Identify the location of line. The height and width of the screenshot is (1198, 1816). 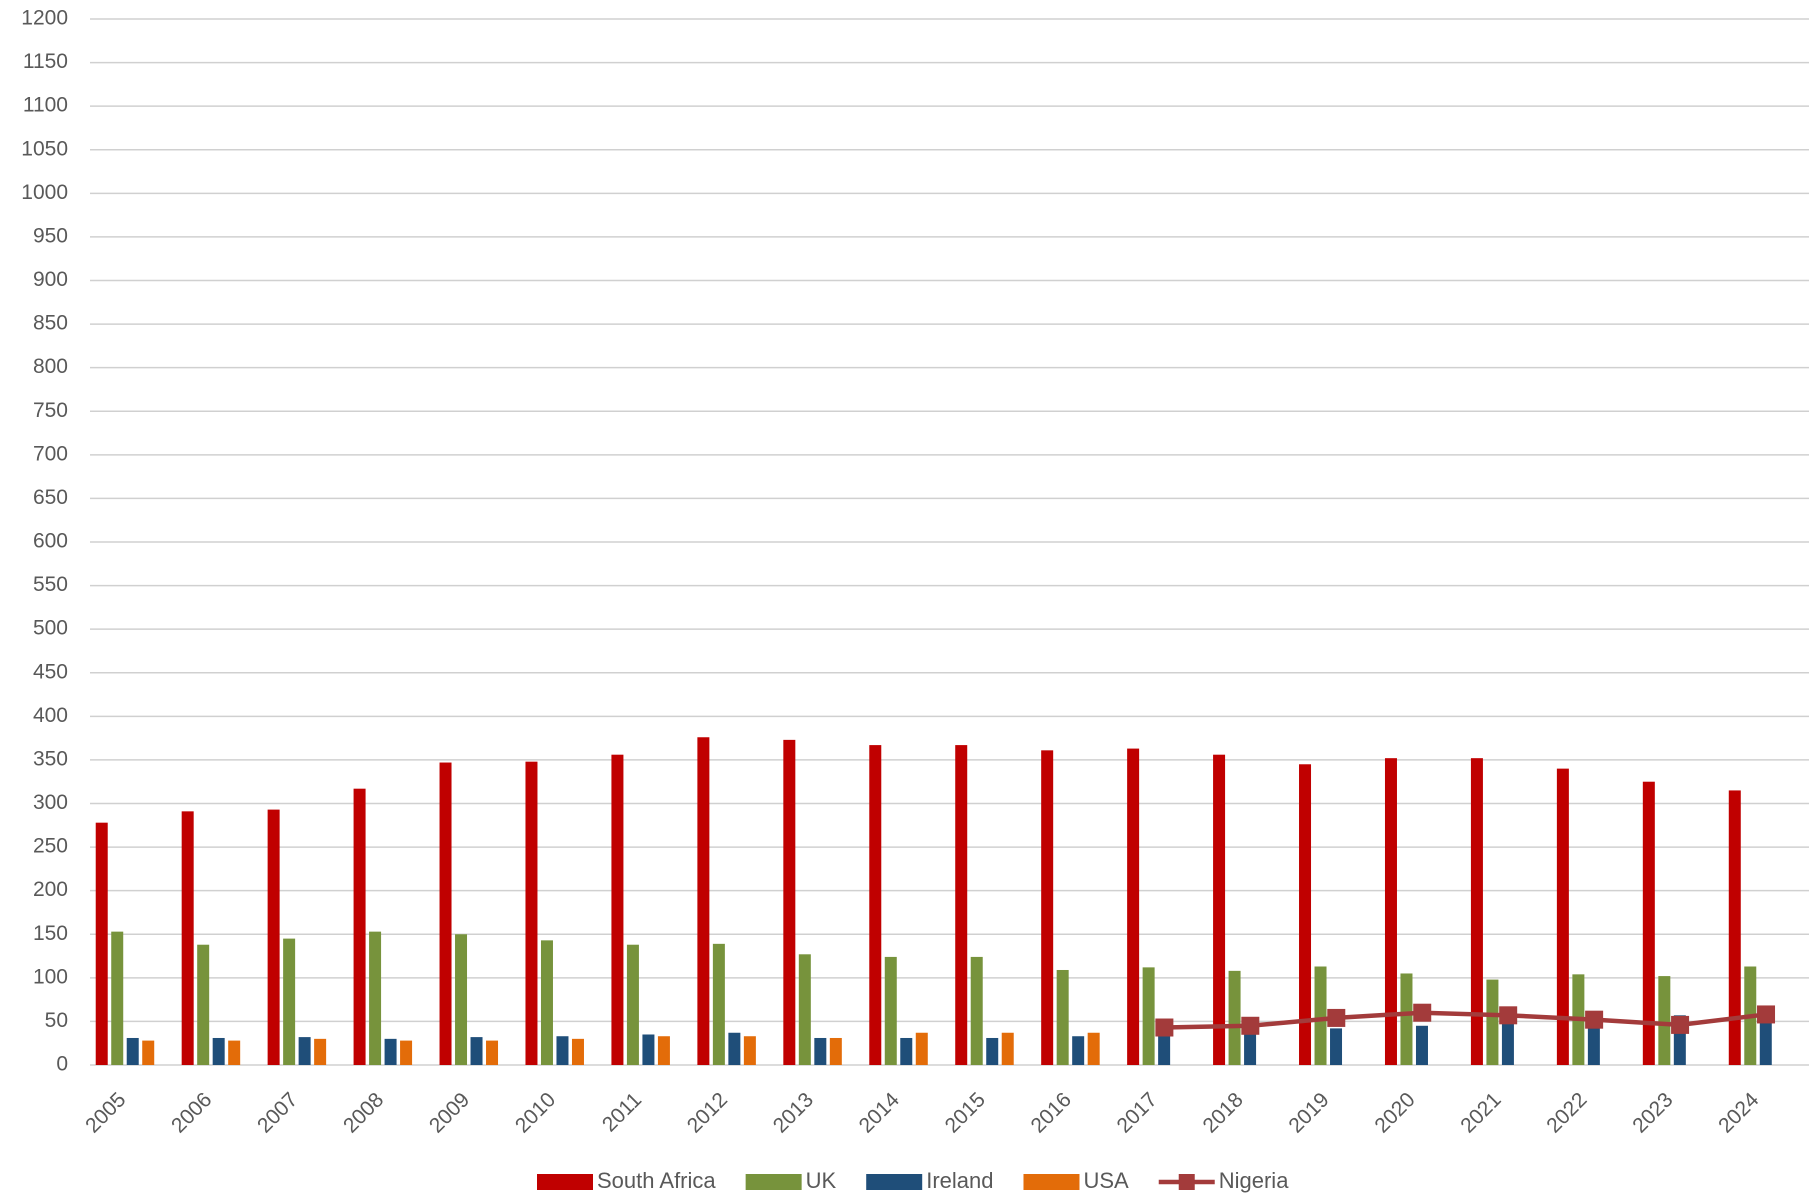
(1465, 1020).